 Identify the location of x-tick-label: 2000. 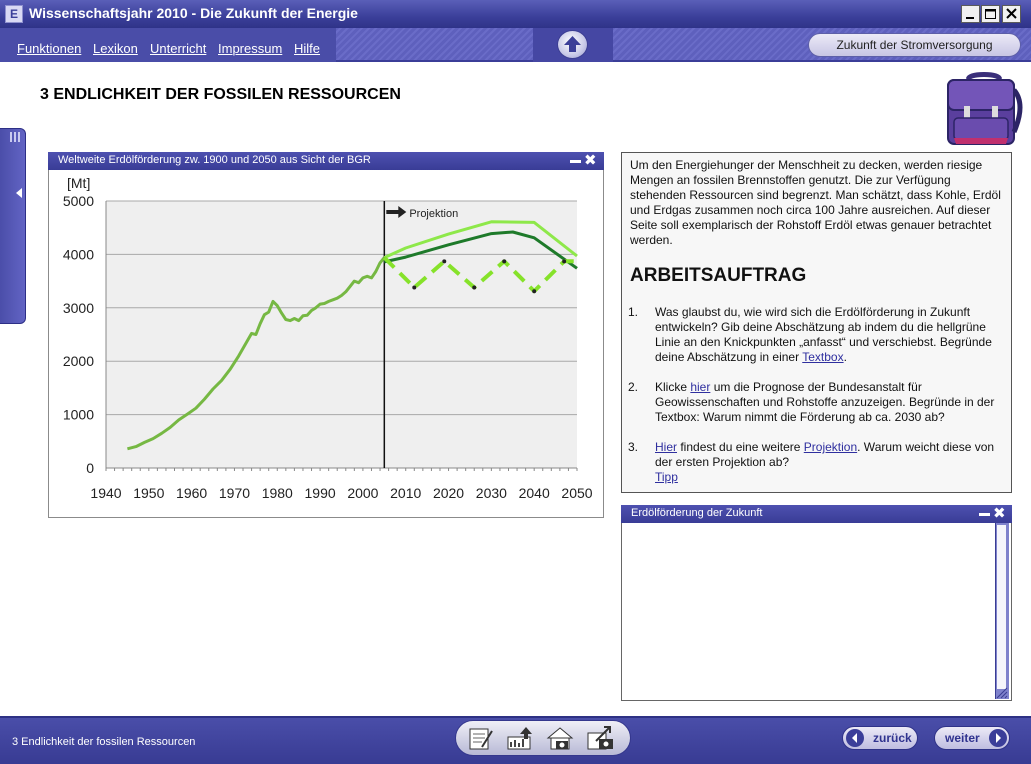
(362, 493).